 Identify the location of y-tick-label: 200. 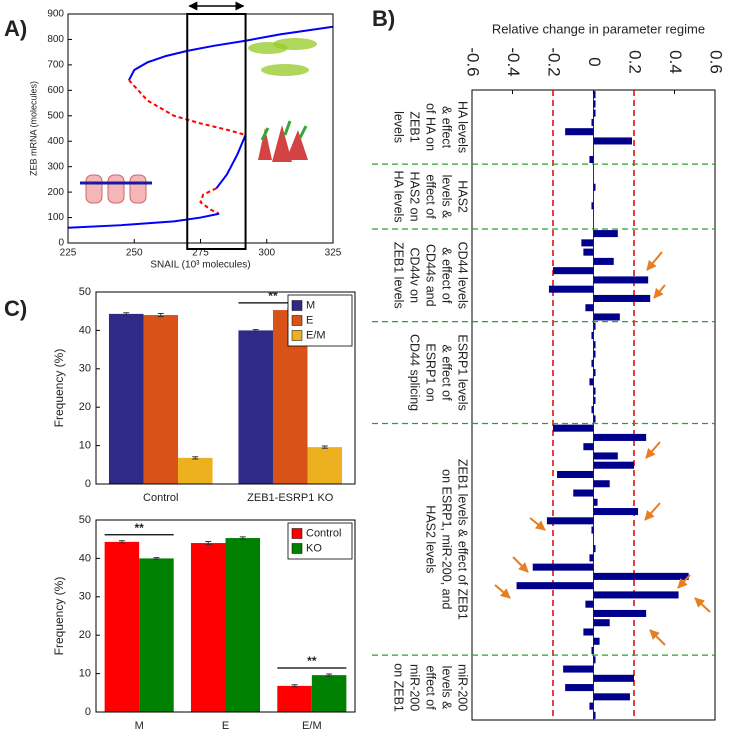
(55, 192).